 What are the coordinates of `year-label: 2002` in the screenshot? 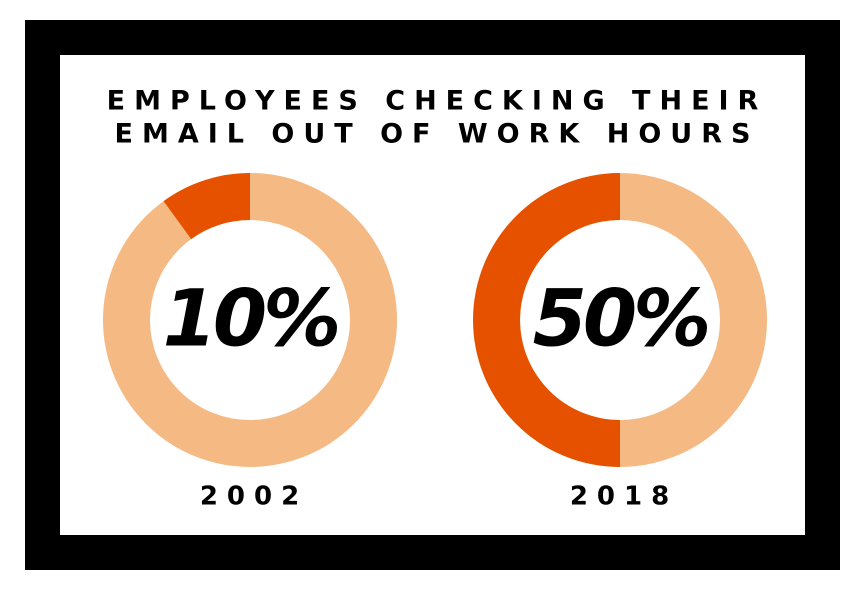 It's located at (254, 497).